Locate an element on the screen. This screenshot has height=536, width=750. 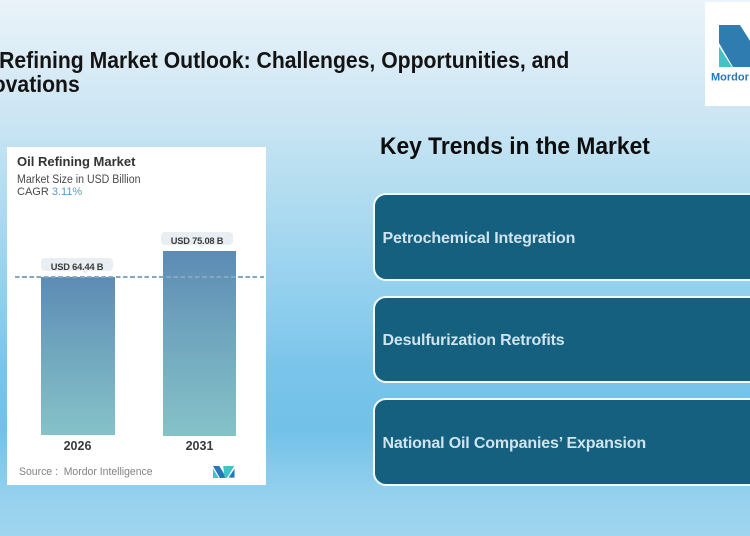
svg-text: Mordor Int is located at coordinates (730, 78).